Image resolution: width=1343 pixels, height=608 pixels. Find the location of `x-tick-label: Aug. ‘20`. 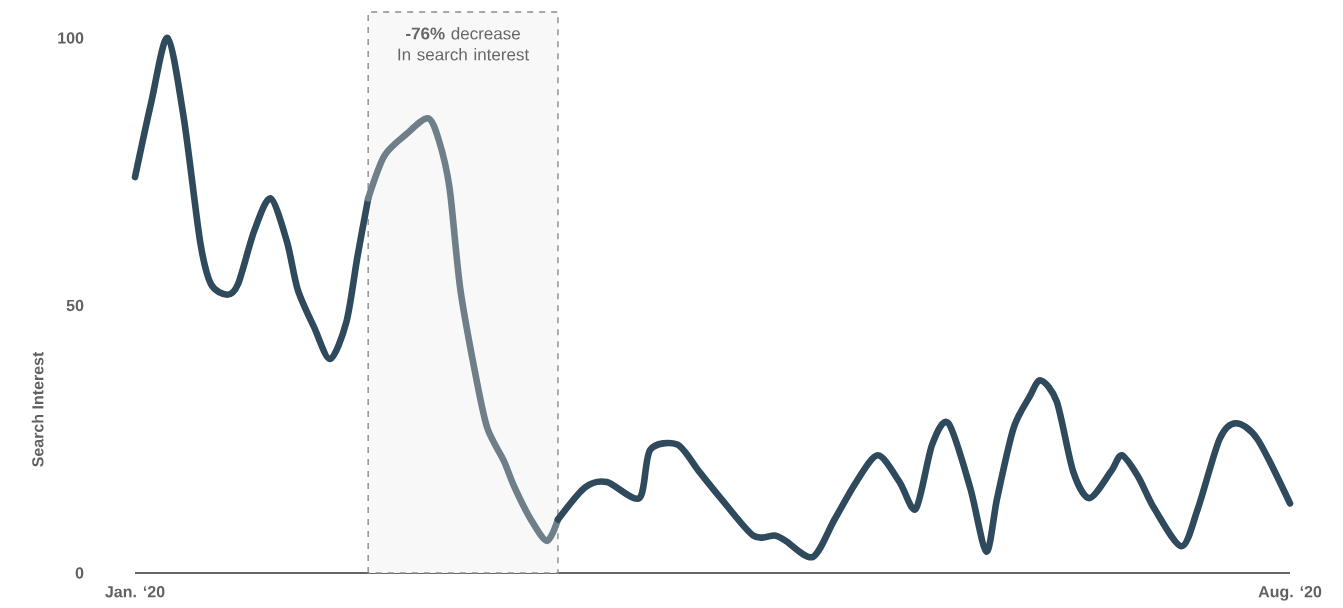

x-tick-label: Aug. ‘20 is located at coordinates (1290, 593).